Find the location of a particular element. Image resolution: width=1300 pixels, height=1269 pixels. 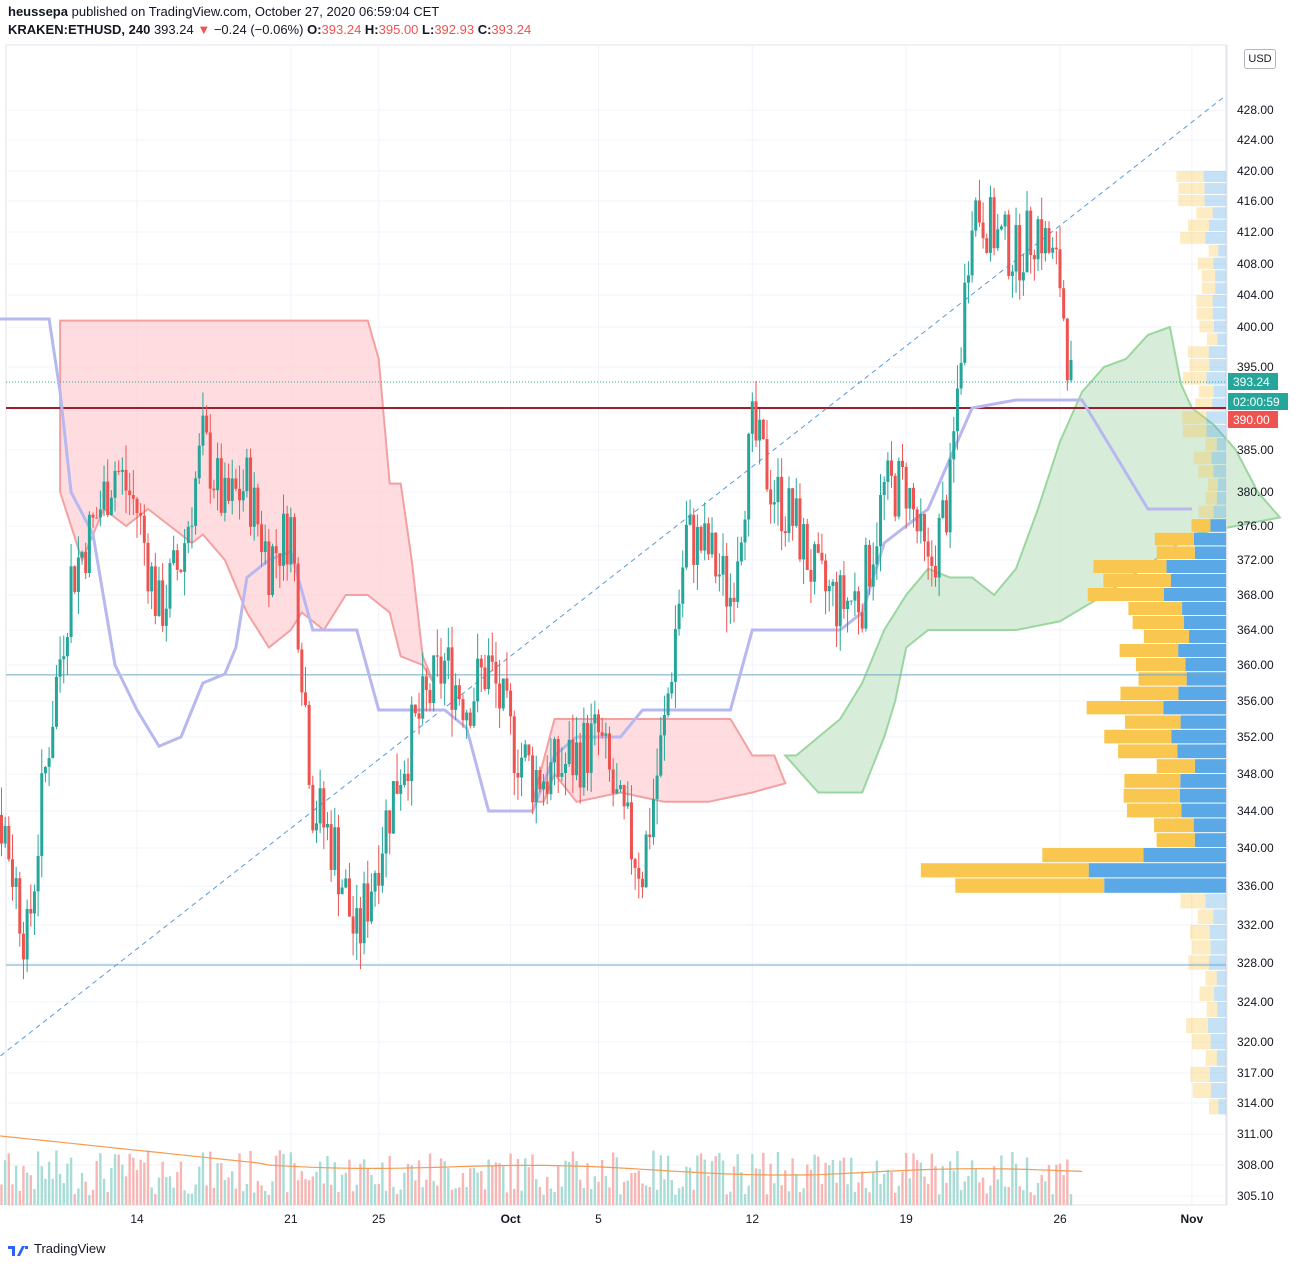

price-tick-label: 385.00 is located at coordinates (1255, 450).